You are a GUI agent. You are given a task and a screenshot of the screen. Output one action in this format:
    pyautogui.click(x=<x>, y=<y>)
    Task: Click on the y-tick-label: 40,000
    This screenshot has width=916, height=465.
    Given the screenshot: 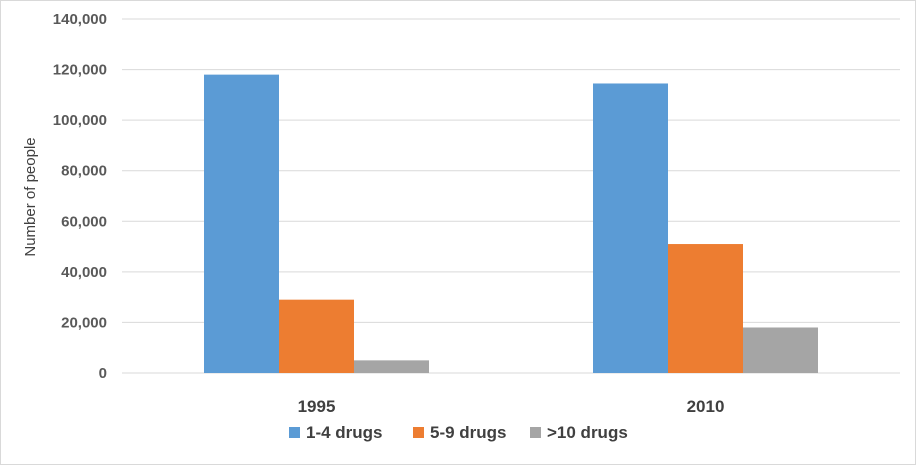 What is the action you would take?
    pyautogui.click(x=84, y=272)
    